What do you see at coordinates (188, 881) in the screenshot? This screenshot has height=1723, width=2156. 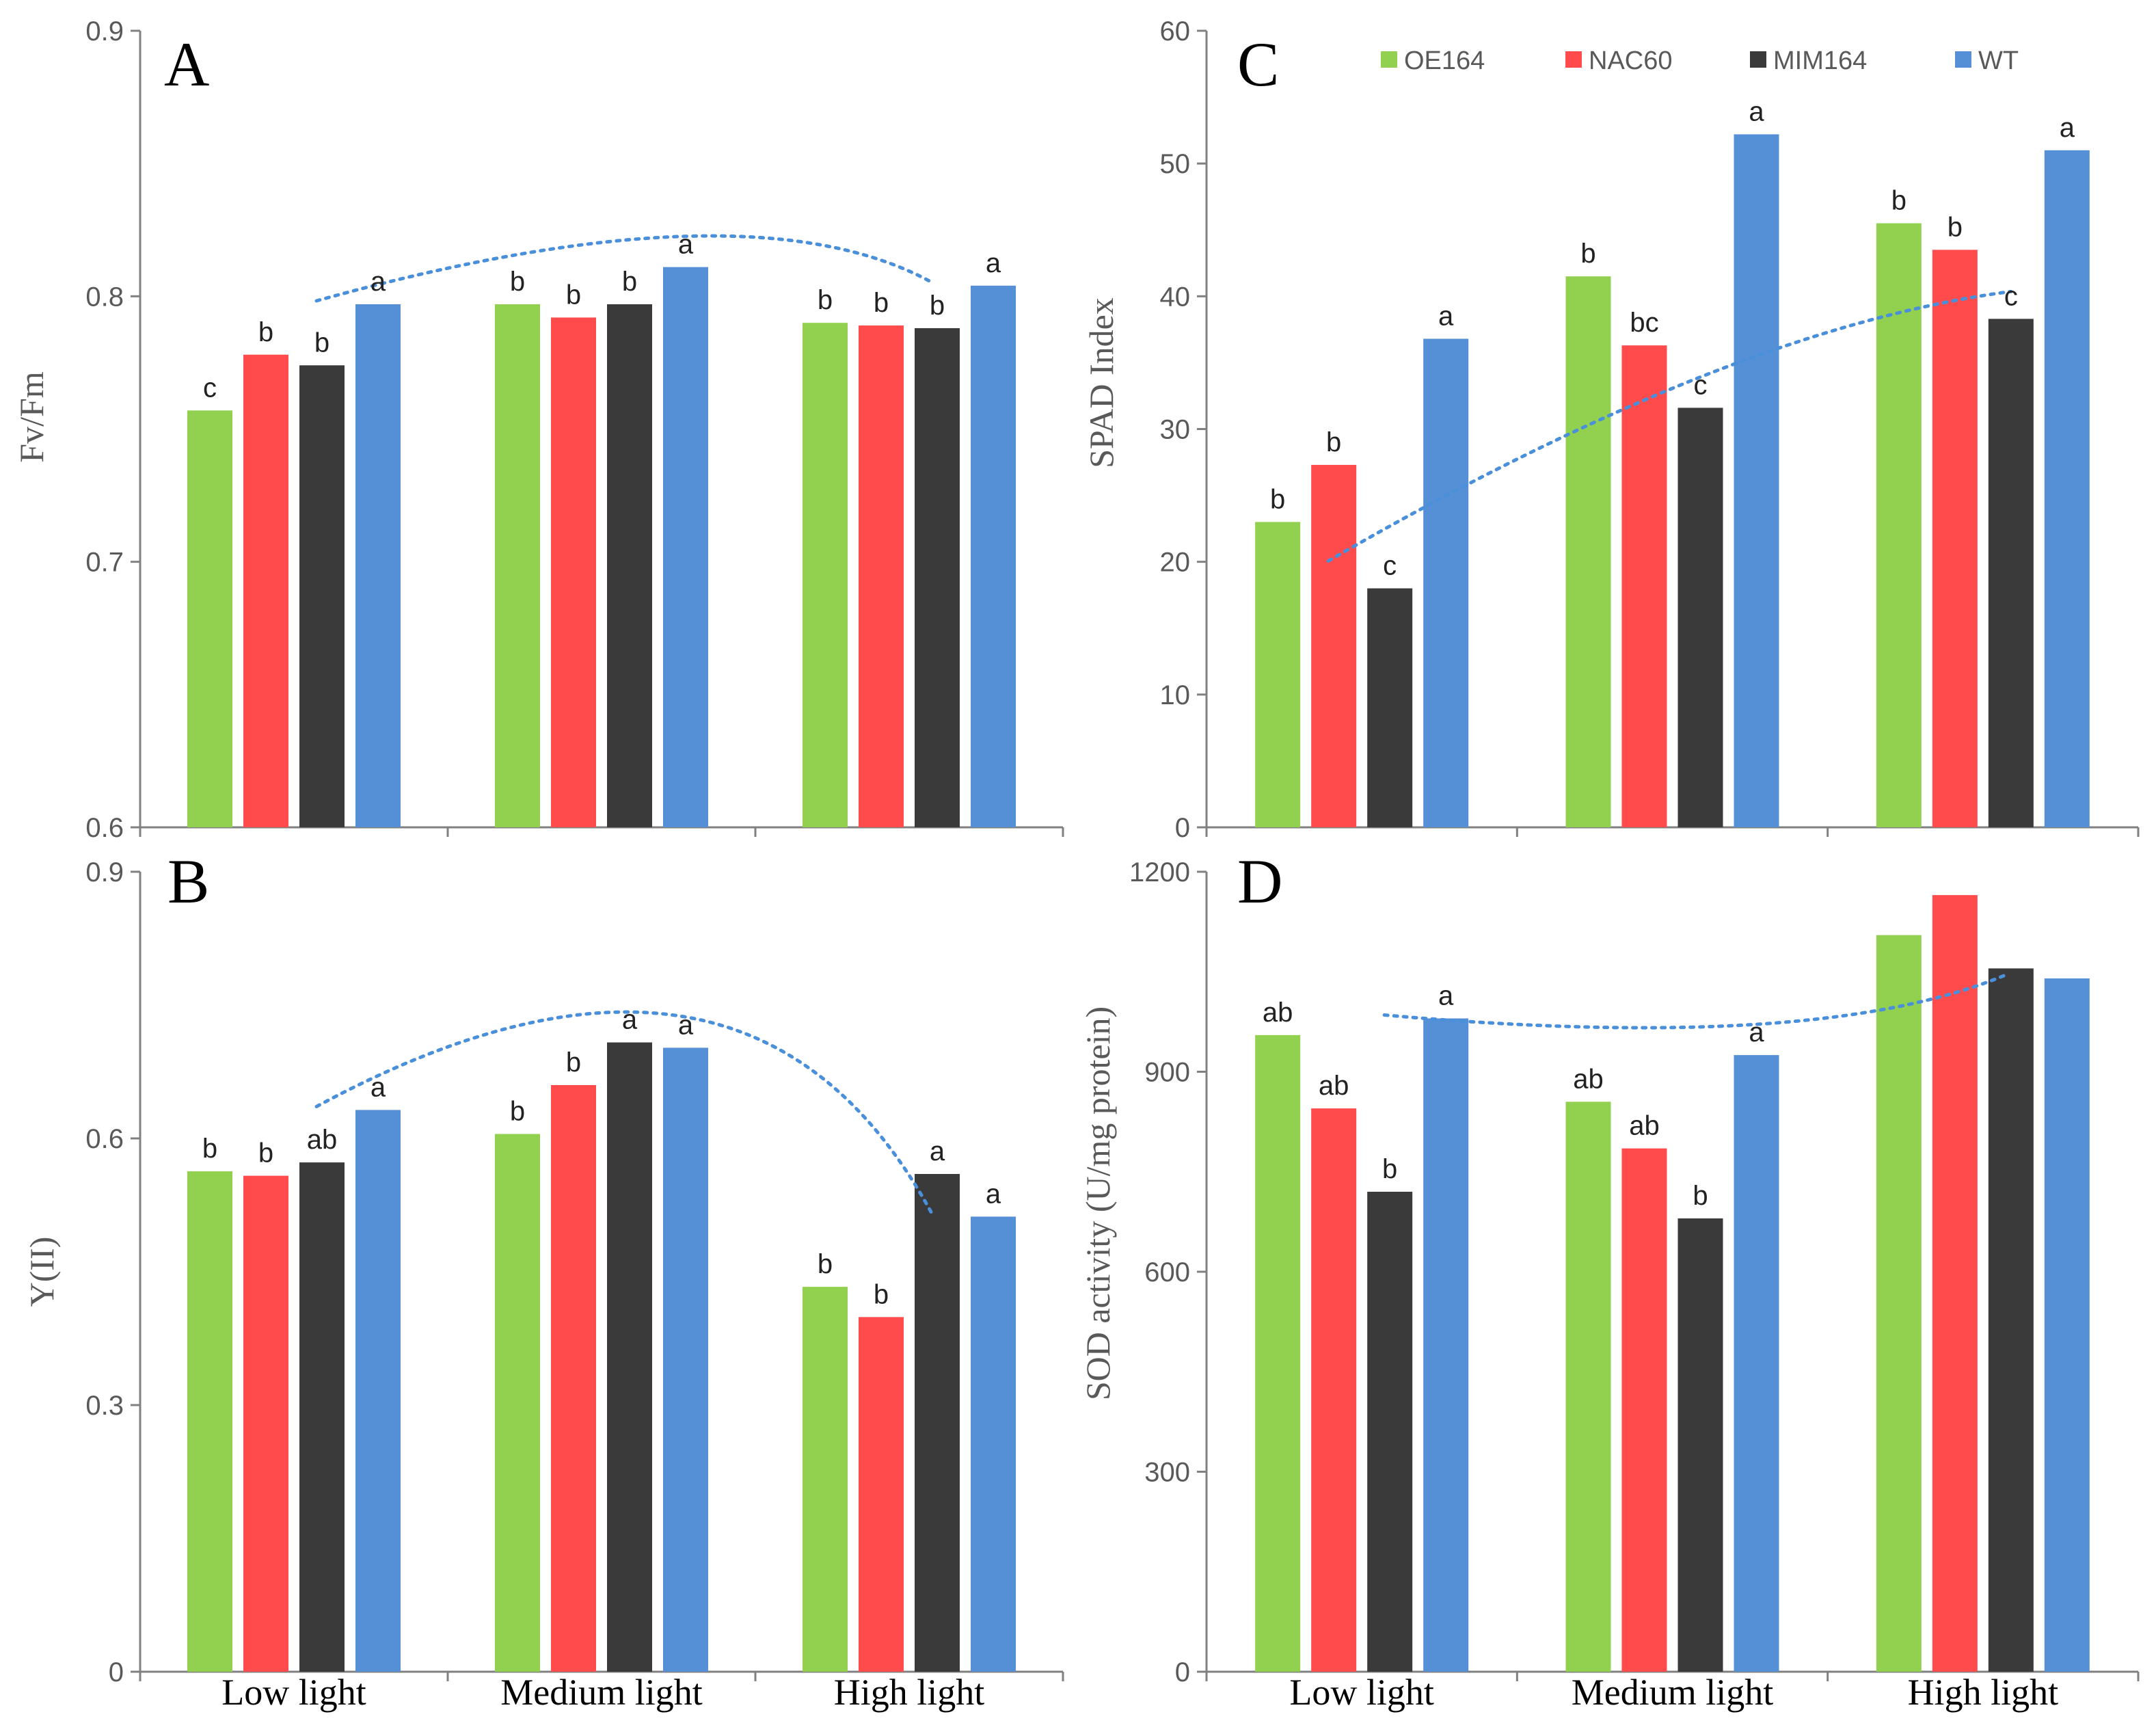 I see `panel-b-letter: B` at bounding box center [188, 881].